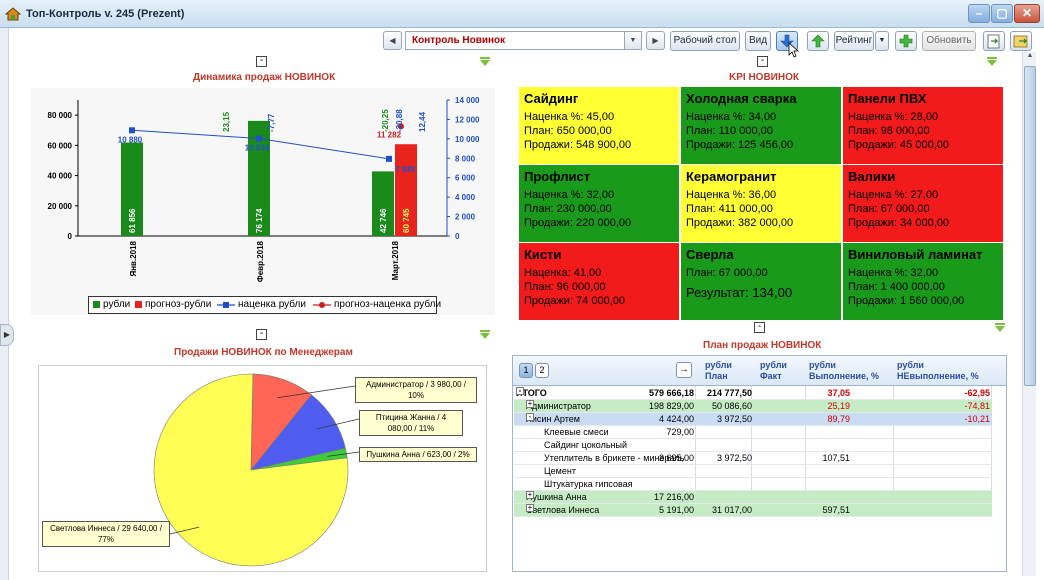 The height and width of the screenshot is (580, 1044). What do you see at coordinates (322, 304) in the screenshot?
I see `legend-line-marker-icon` at bounding box center [322, 304].